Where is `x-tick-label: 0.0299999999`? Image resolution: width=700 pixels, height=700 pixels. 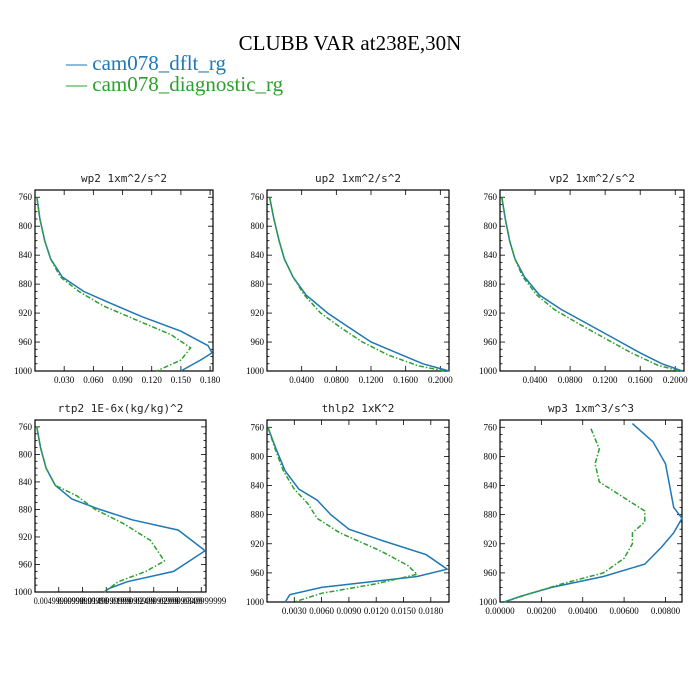
x-tick-label: 0.0299999999 is located at coordinates (178, 601).